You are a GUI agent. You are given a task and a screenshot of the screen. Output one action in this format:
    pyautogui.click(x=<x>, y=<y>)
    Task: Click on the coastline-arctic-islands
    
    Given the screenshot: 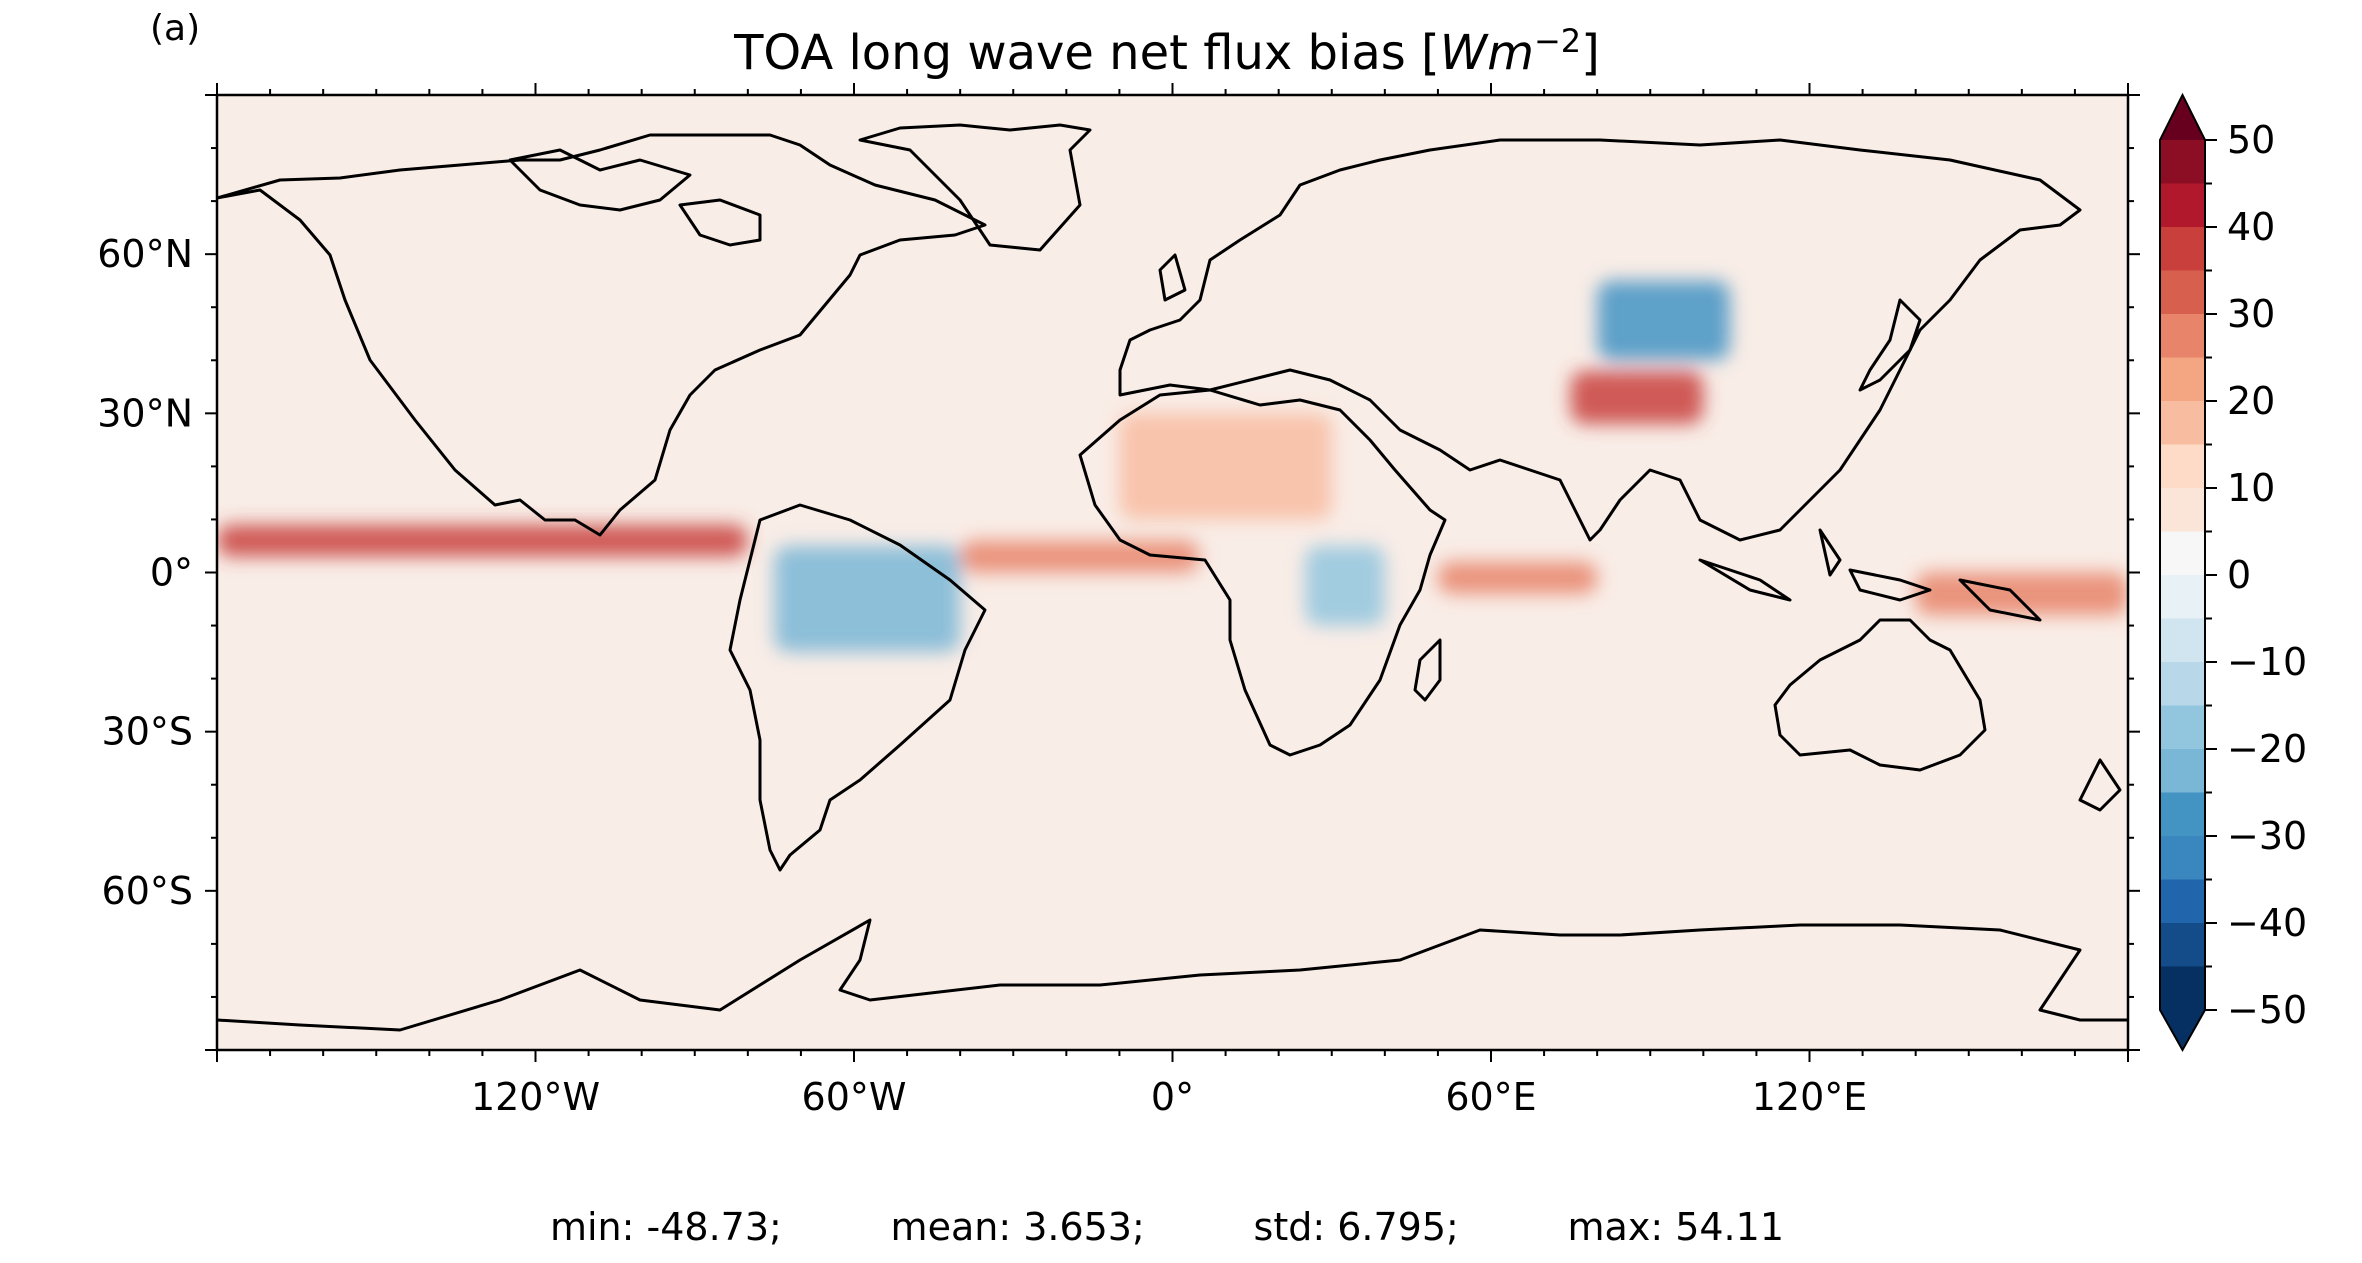 What is the action you would take?
    pyautogui.click(x=635, y=197)
    